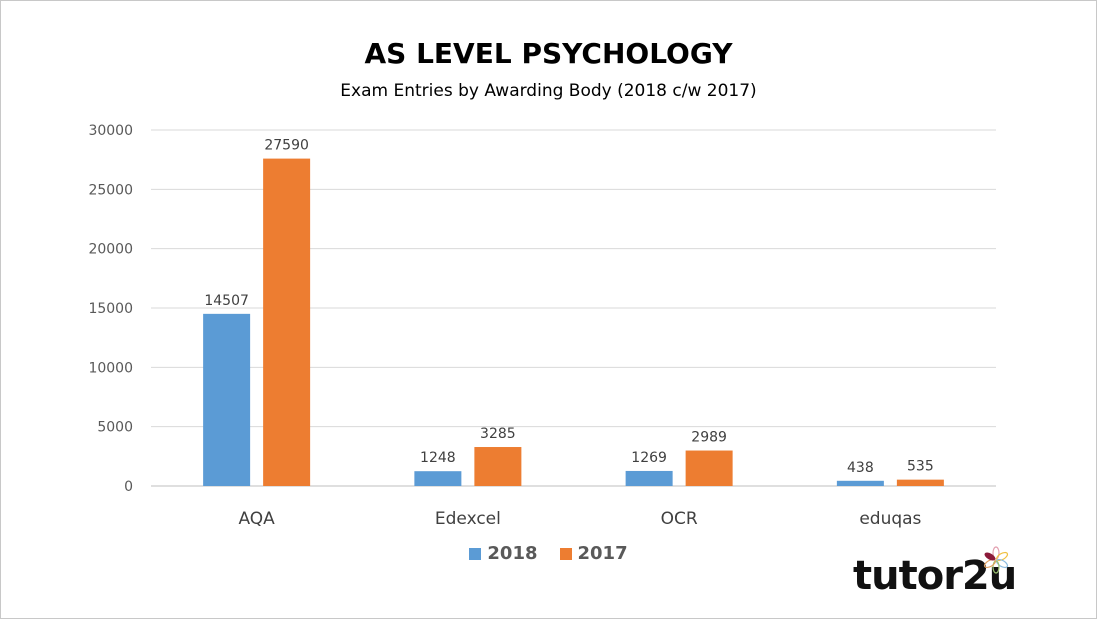 Image resolution: width=1097 pixels, height=619 pixels. I want to click on legend-item-2017: 2017, so click(593, 553).